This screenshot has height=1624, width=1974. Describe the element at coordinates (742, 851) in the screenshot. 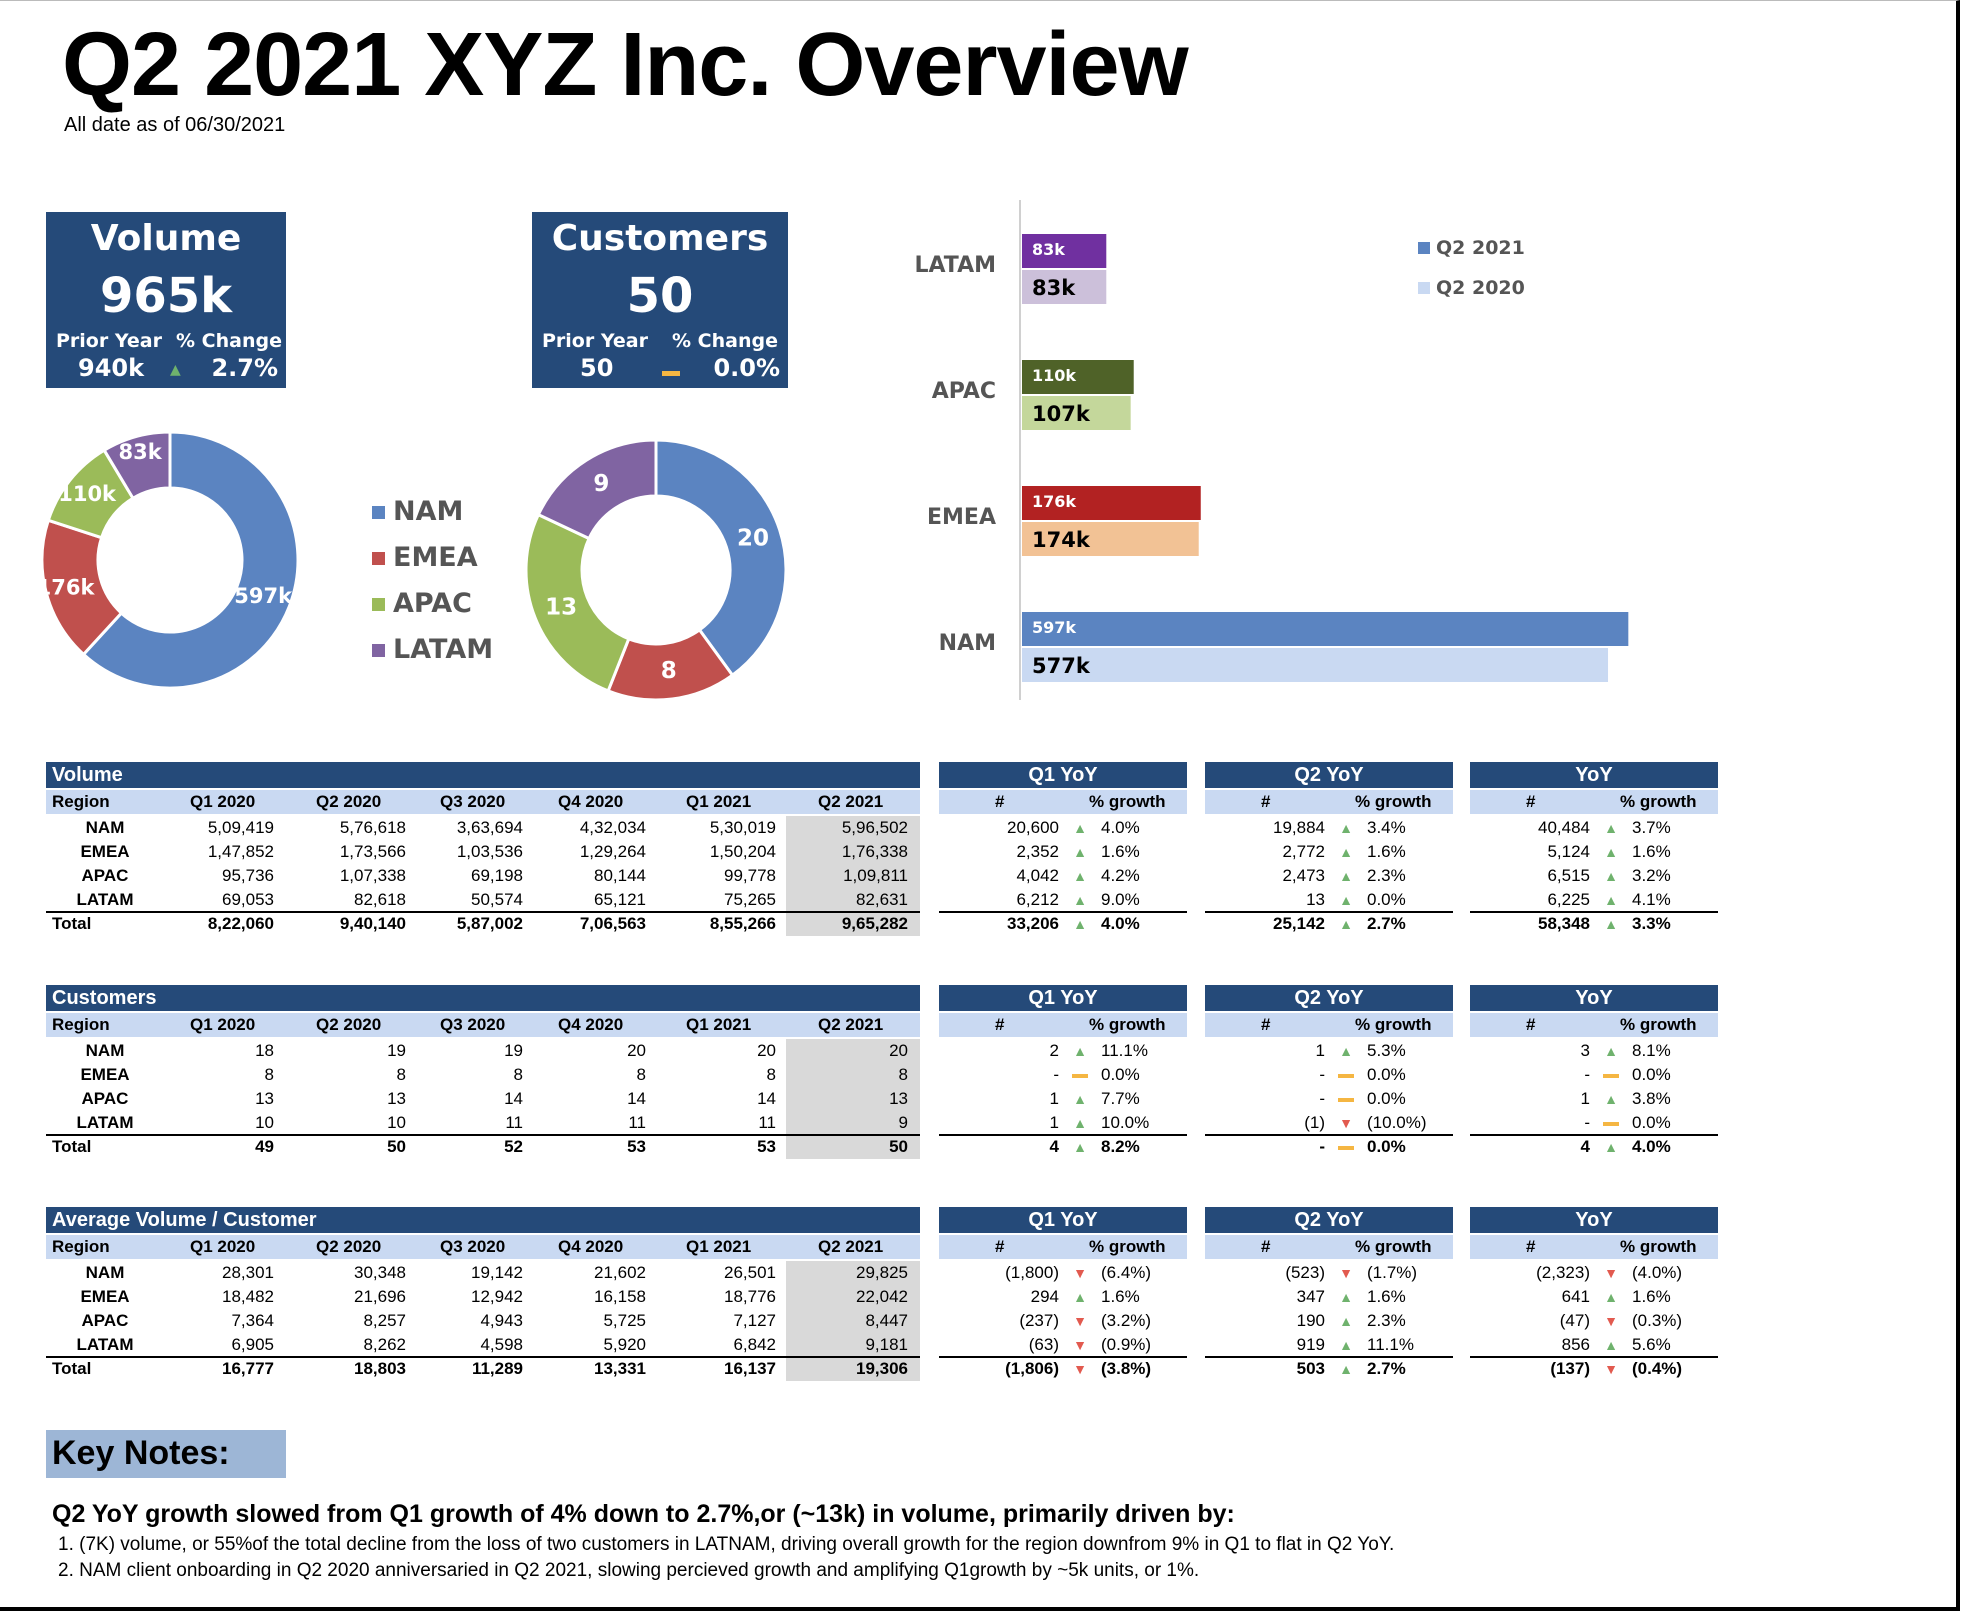

I see `table-cell: 1,50,204` at that location.